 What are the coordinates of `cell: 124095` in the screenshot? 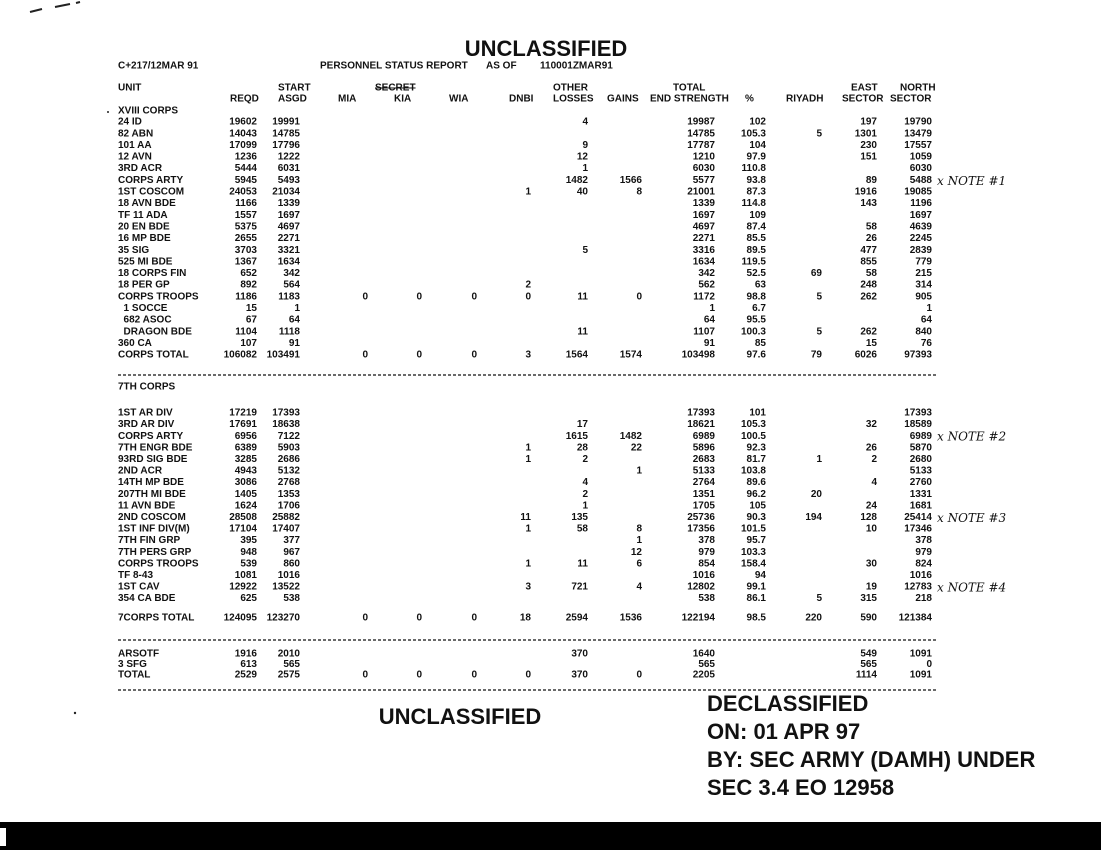 It's located at (241, 618).